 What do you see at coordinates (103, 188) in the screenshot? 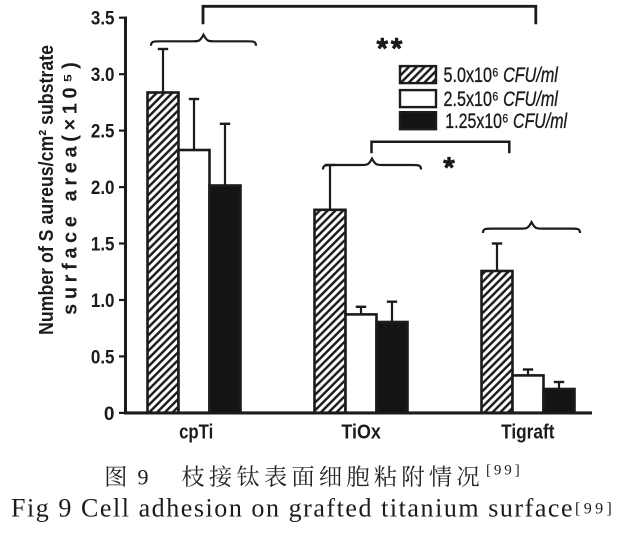
I see `svg-text: 2.0` at bounding box center [103, 188].